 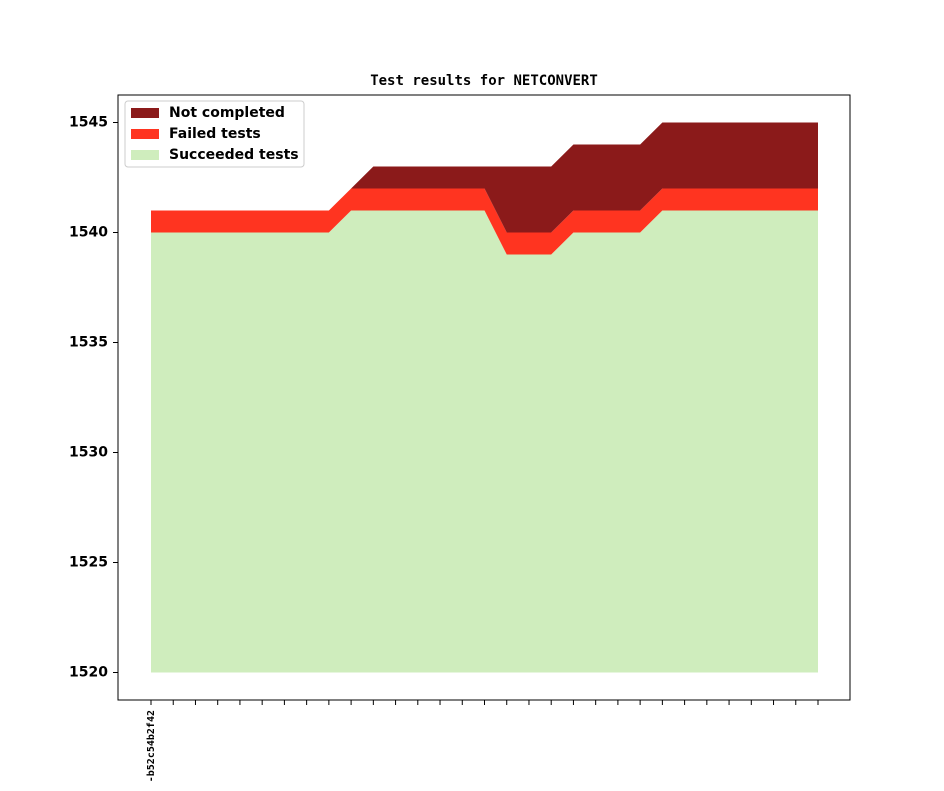 What do you see at coordinates (151, 746) in the screenshot?
I see `x-tick-label: -b52c54b2f42` at bounding box center [151, 746].